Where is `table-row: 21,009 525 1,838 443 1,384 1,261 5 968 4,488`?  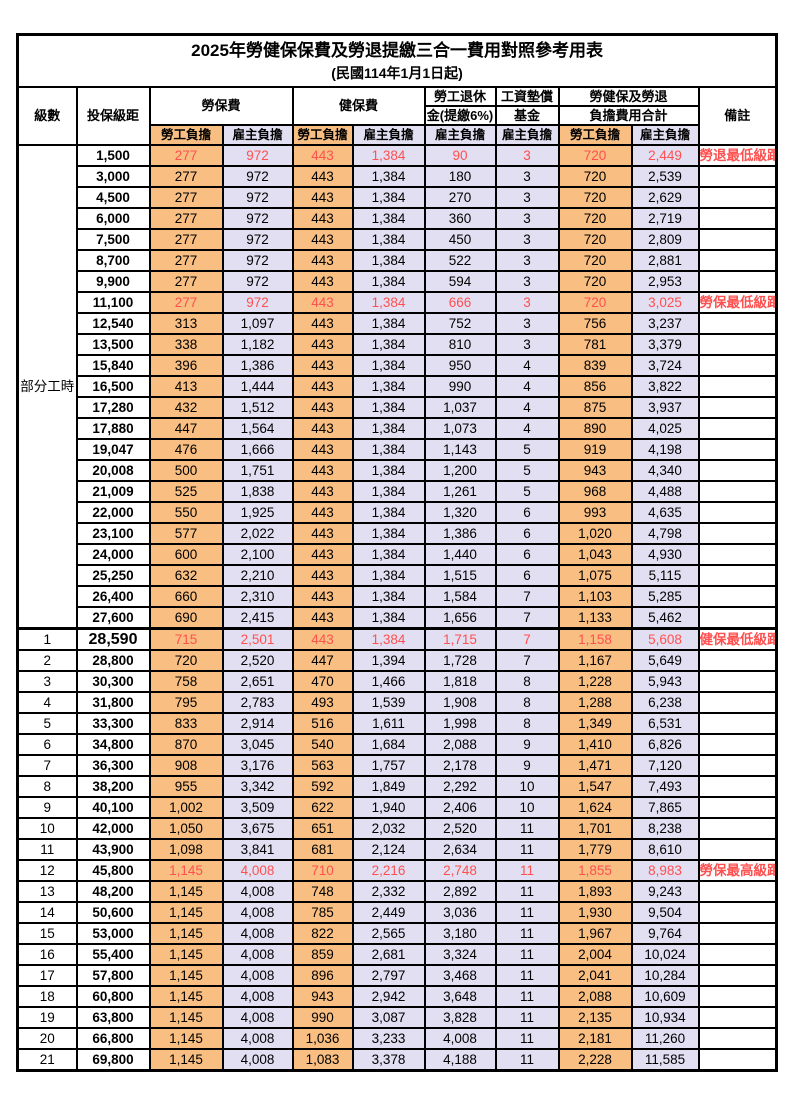
table-row: 21,009 525 1,838 443 1,384 1,261 5 968 4,488 is located at coordinates (398, 491).